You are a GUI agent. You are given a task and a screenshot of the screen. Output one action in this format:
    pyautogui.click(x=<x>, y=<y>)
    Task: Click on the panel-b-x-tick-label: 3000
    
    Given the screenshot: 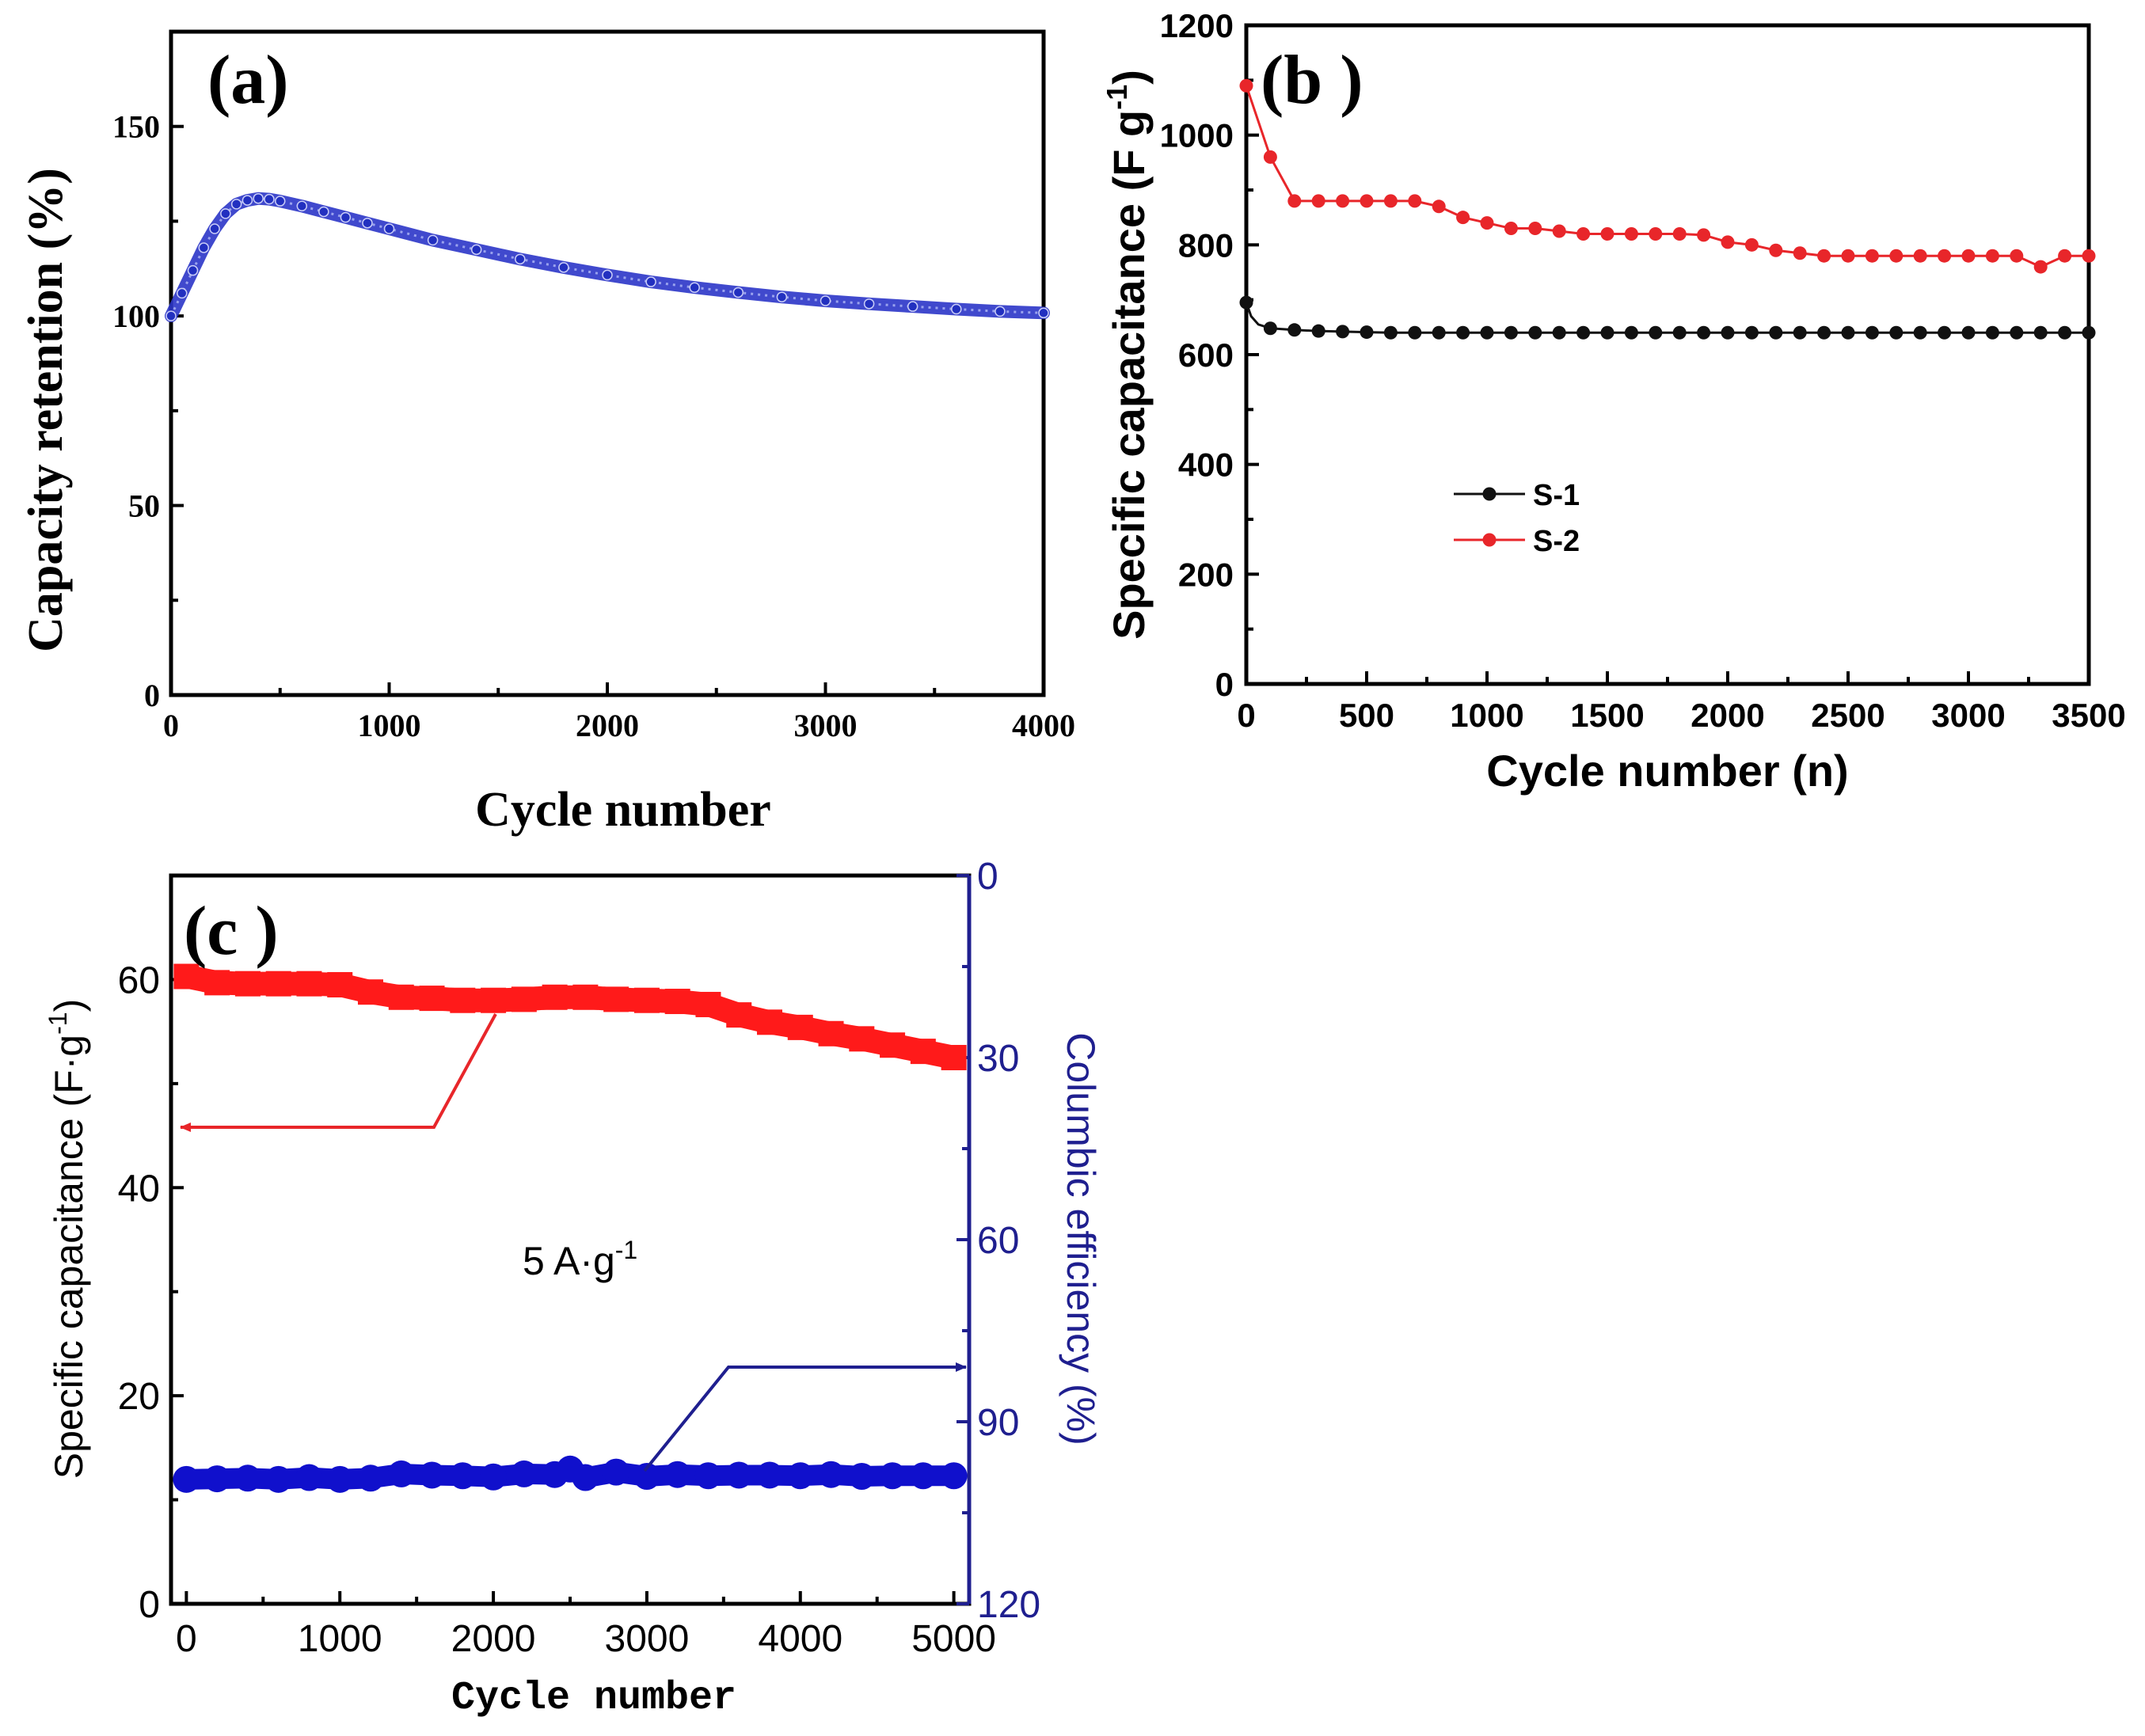 What is the action you would take?
    pyautogui.click(x=1968, y=715)
    